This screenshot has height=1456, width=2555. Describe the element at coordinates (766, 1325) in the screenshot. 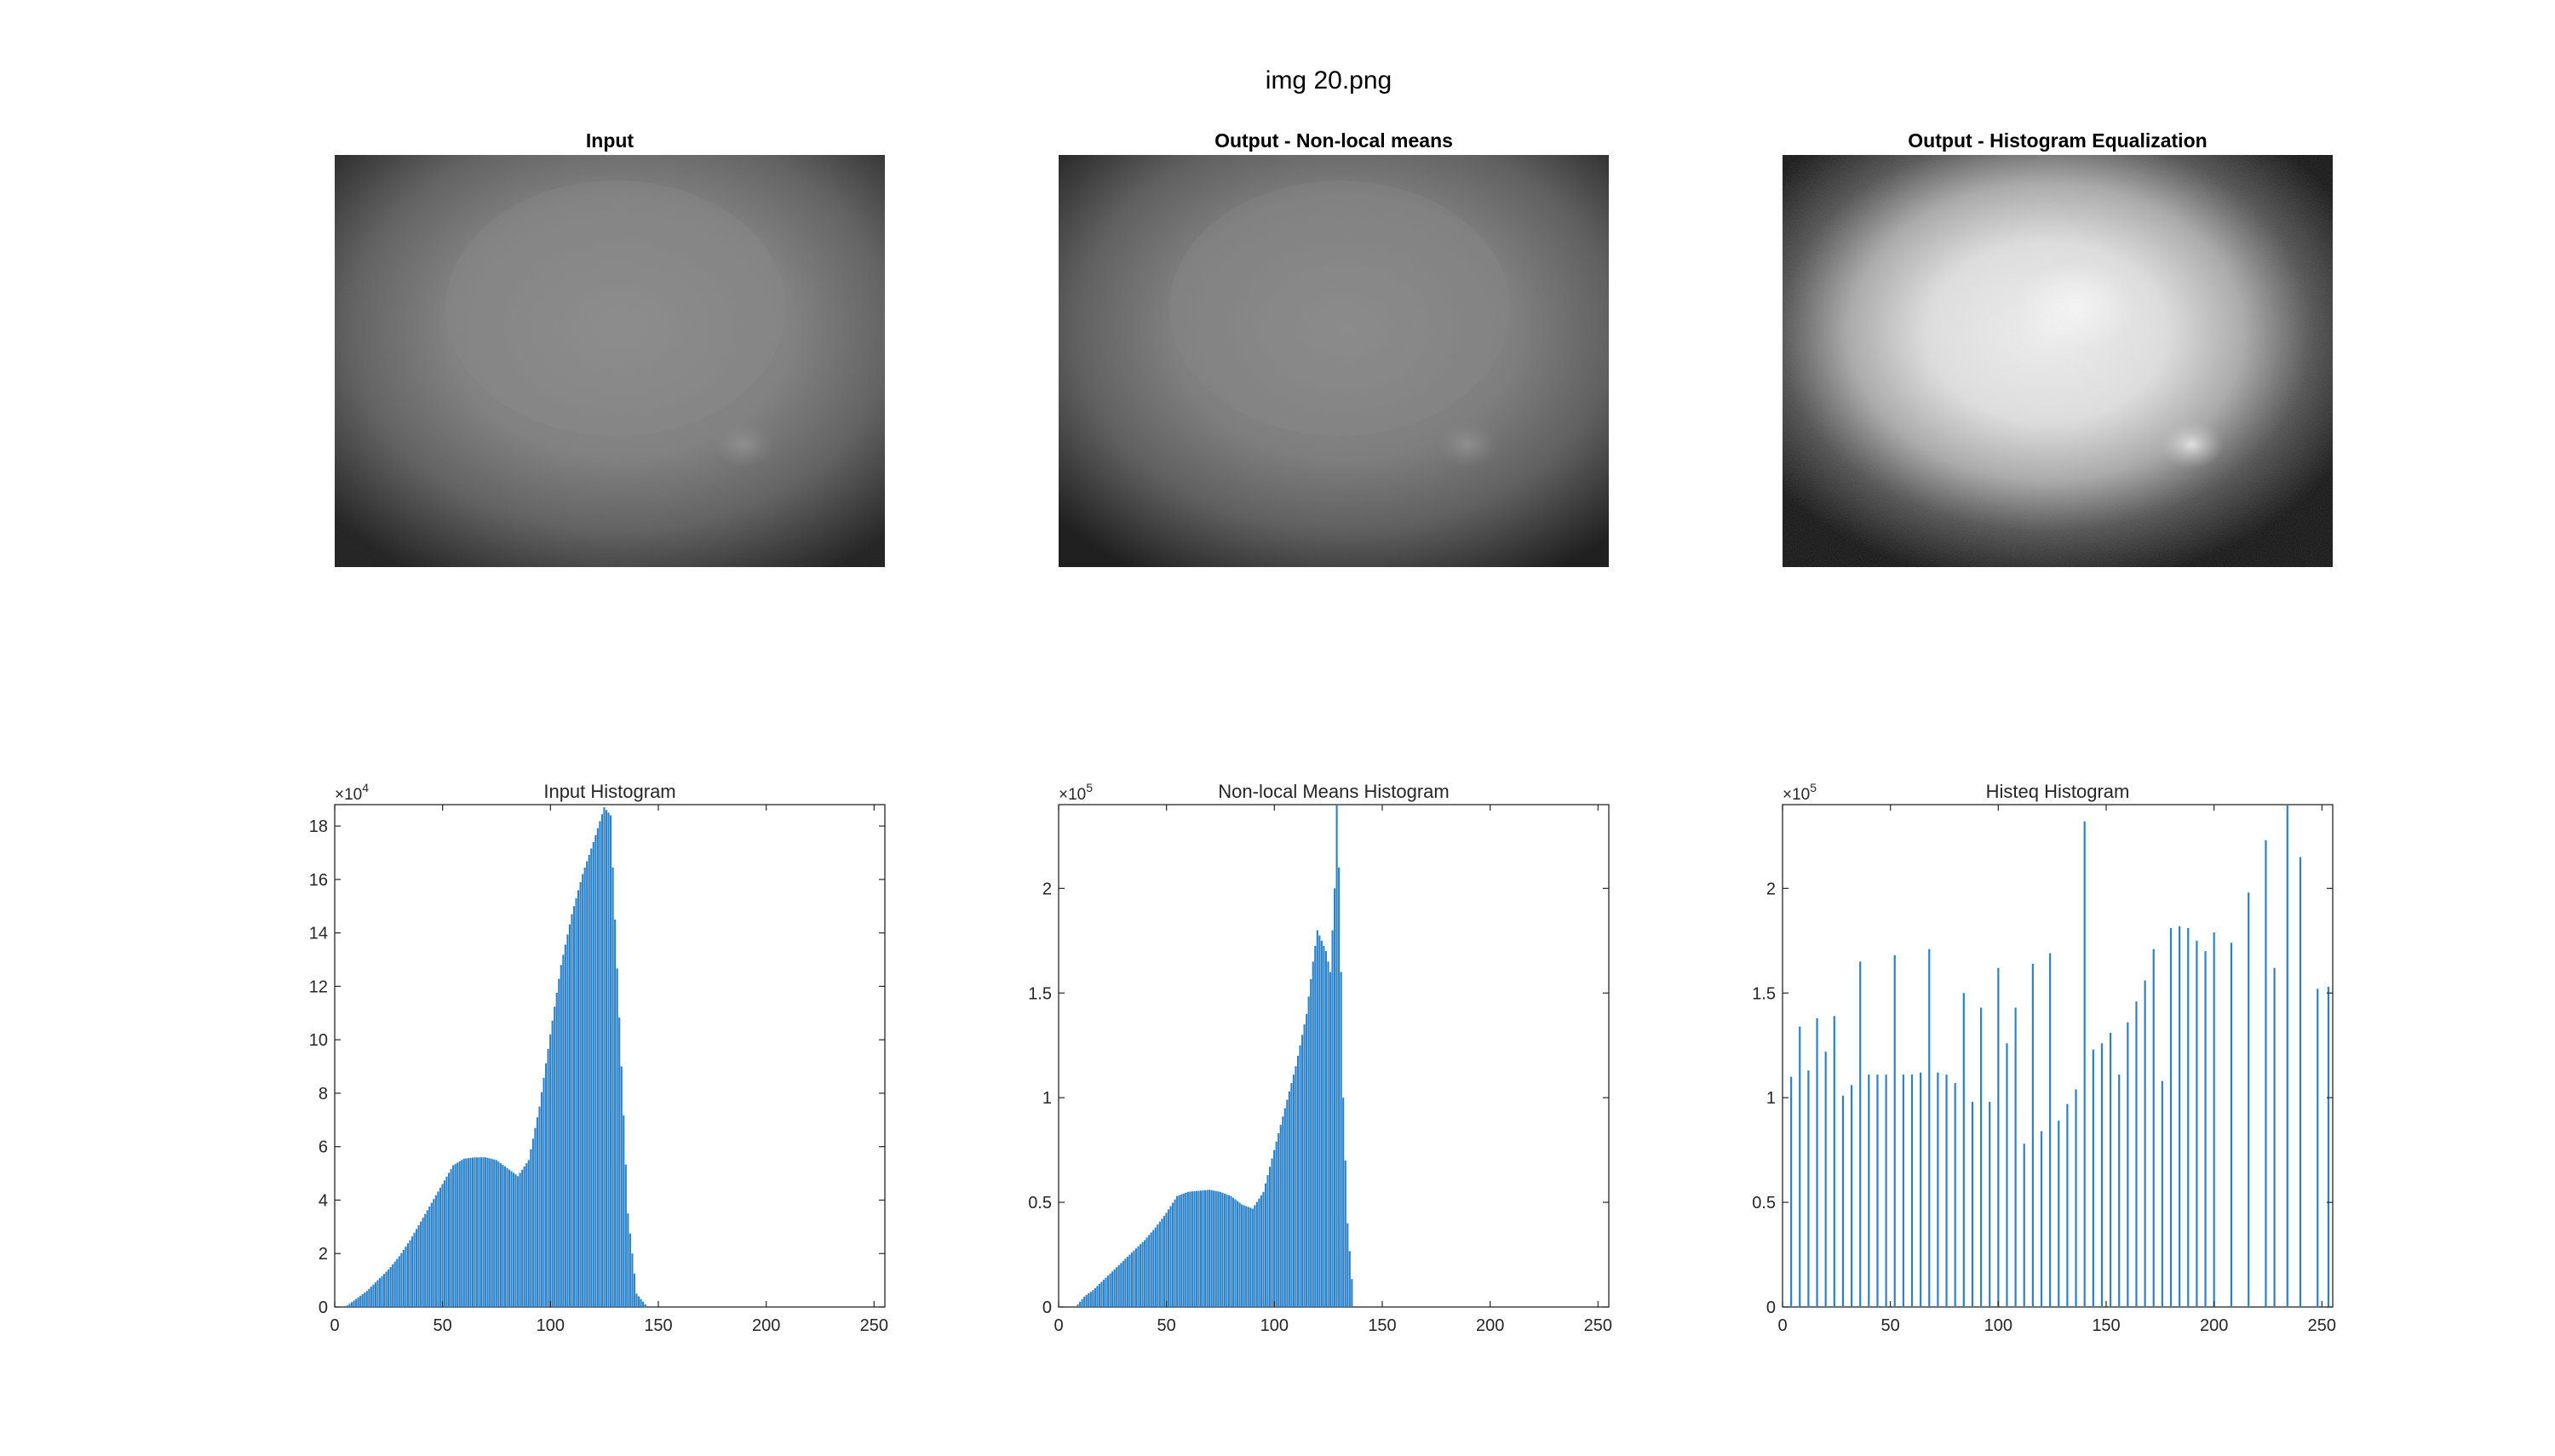

I see `input-hist-xtick-label: 200` at that location.